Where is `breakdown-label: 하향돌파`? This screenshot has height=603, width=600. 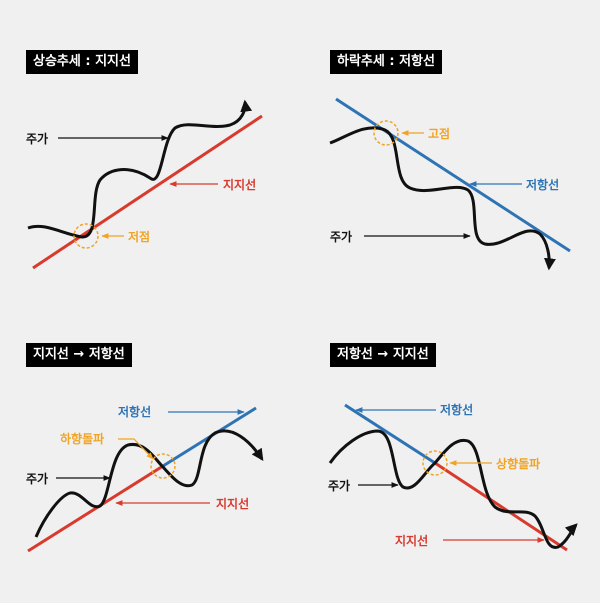 breakdown-label: 하향돌파 is located at coordinates (82, 438).